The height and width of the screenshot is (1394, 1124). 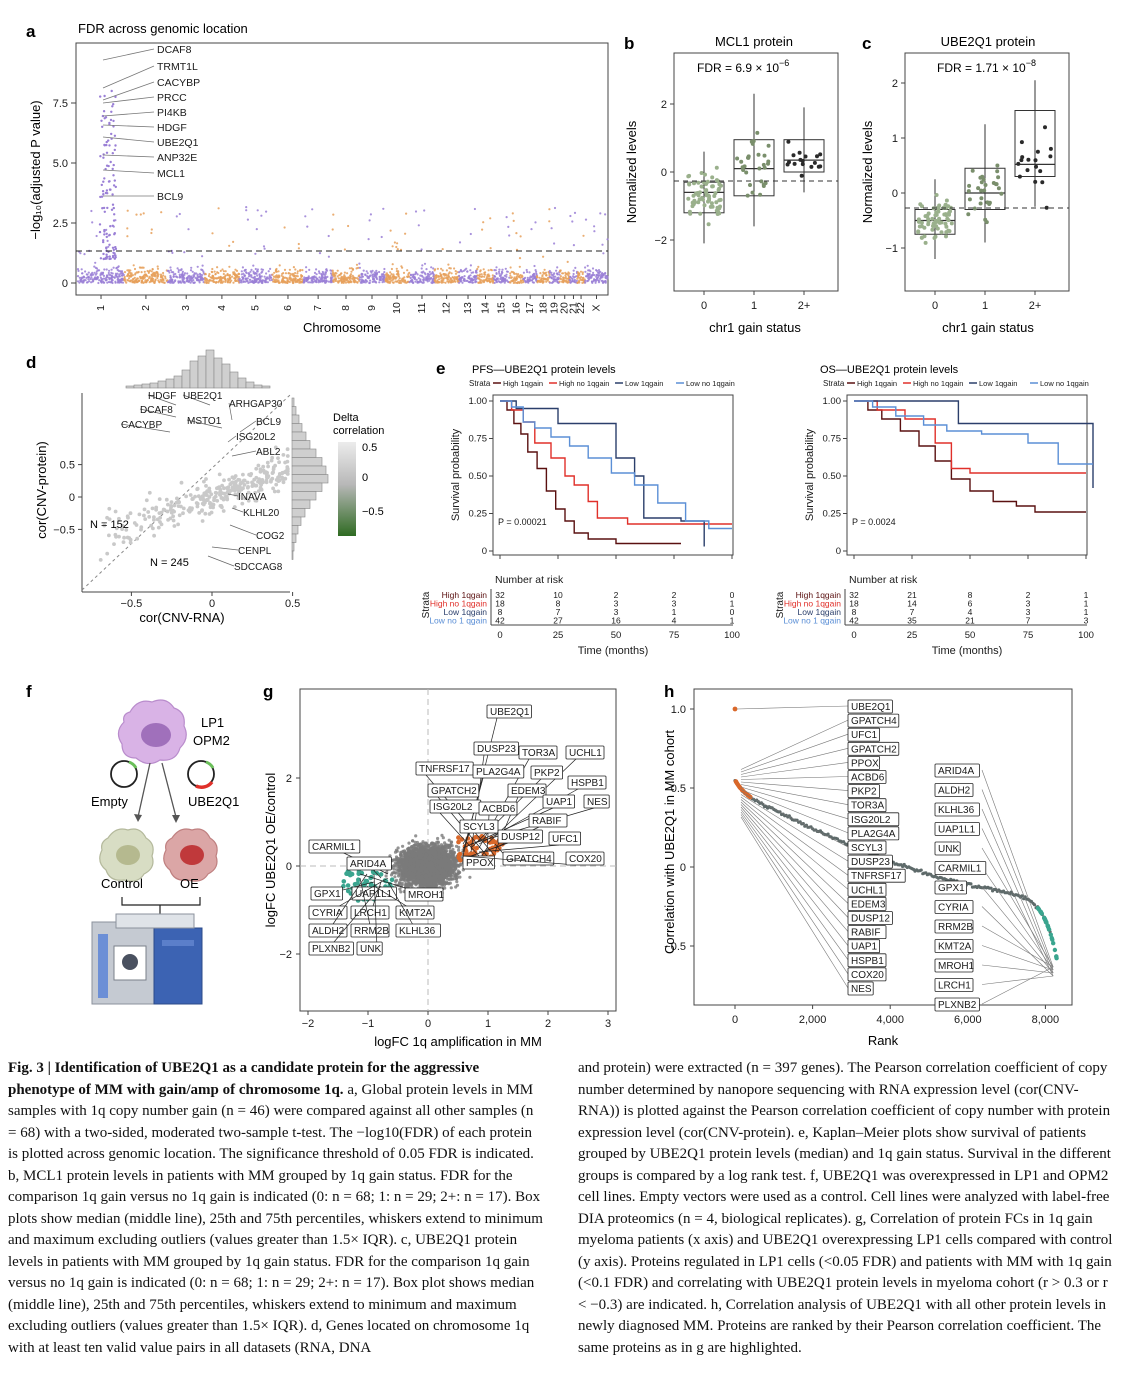 What do you see at coordinates (674, 604) in the screenshot?
I see `km-risk-value: 3` at bounding box center [674, 604].